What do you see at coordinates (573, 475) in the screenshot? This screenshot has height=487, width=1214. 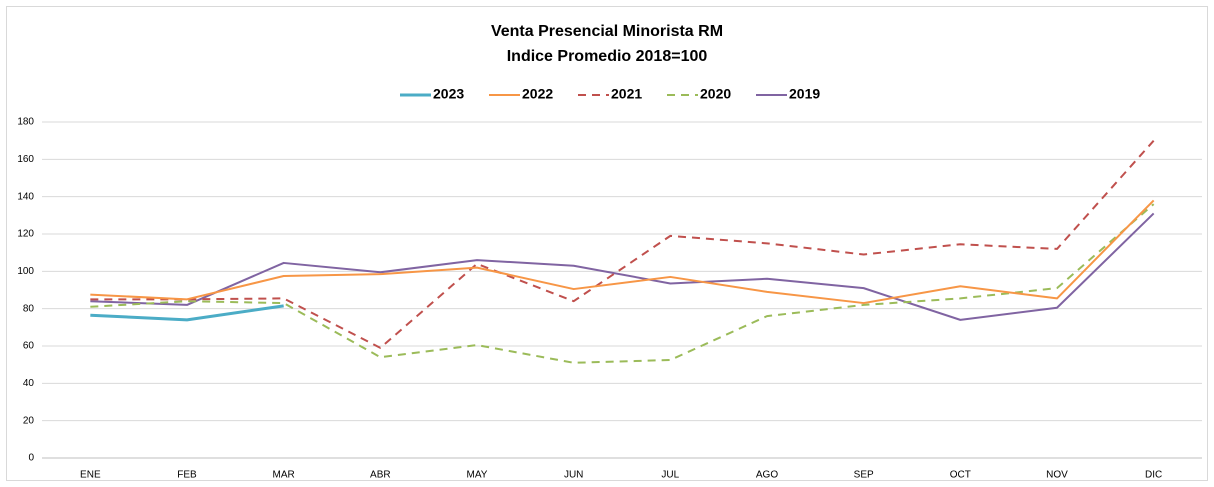 I see `x-tick-label: JUN` at bounding box center [573, 475].